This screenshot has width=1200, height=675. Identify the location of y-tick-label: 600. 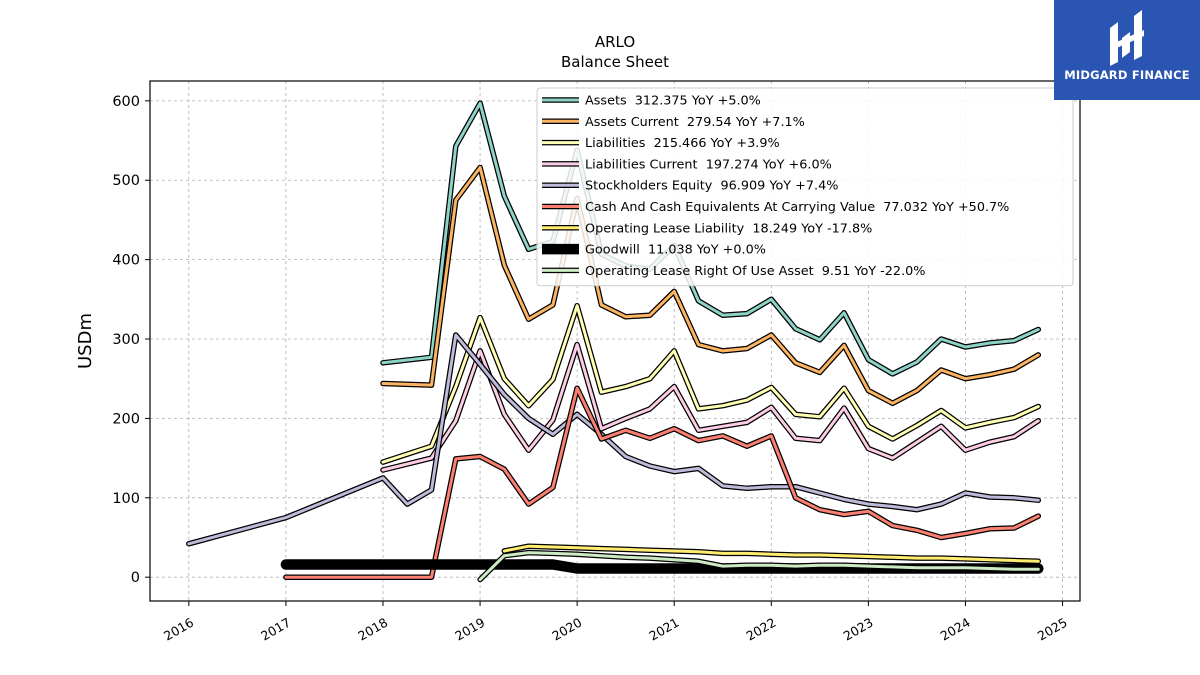
(126, 102).